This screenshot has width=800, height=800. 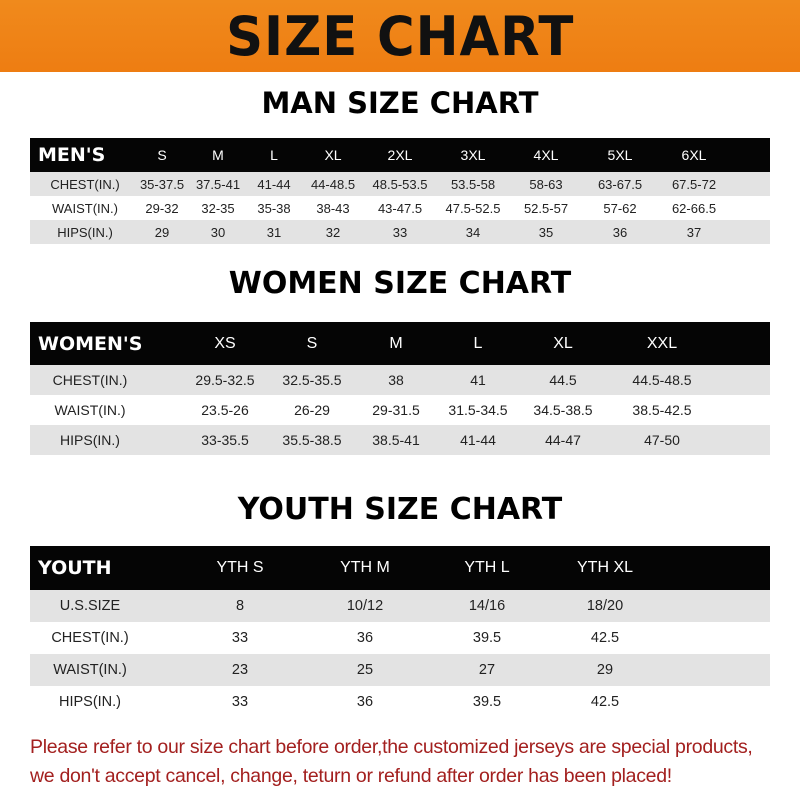 What do you see at coordinates (546, 184) in the screenshot?
I see `measurement-cell: 58-63` at bounding box center [546, 184].